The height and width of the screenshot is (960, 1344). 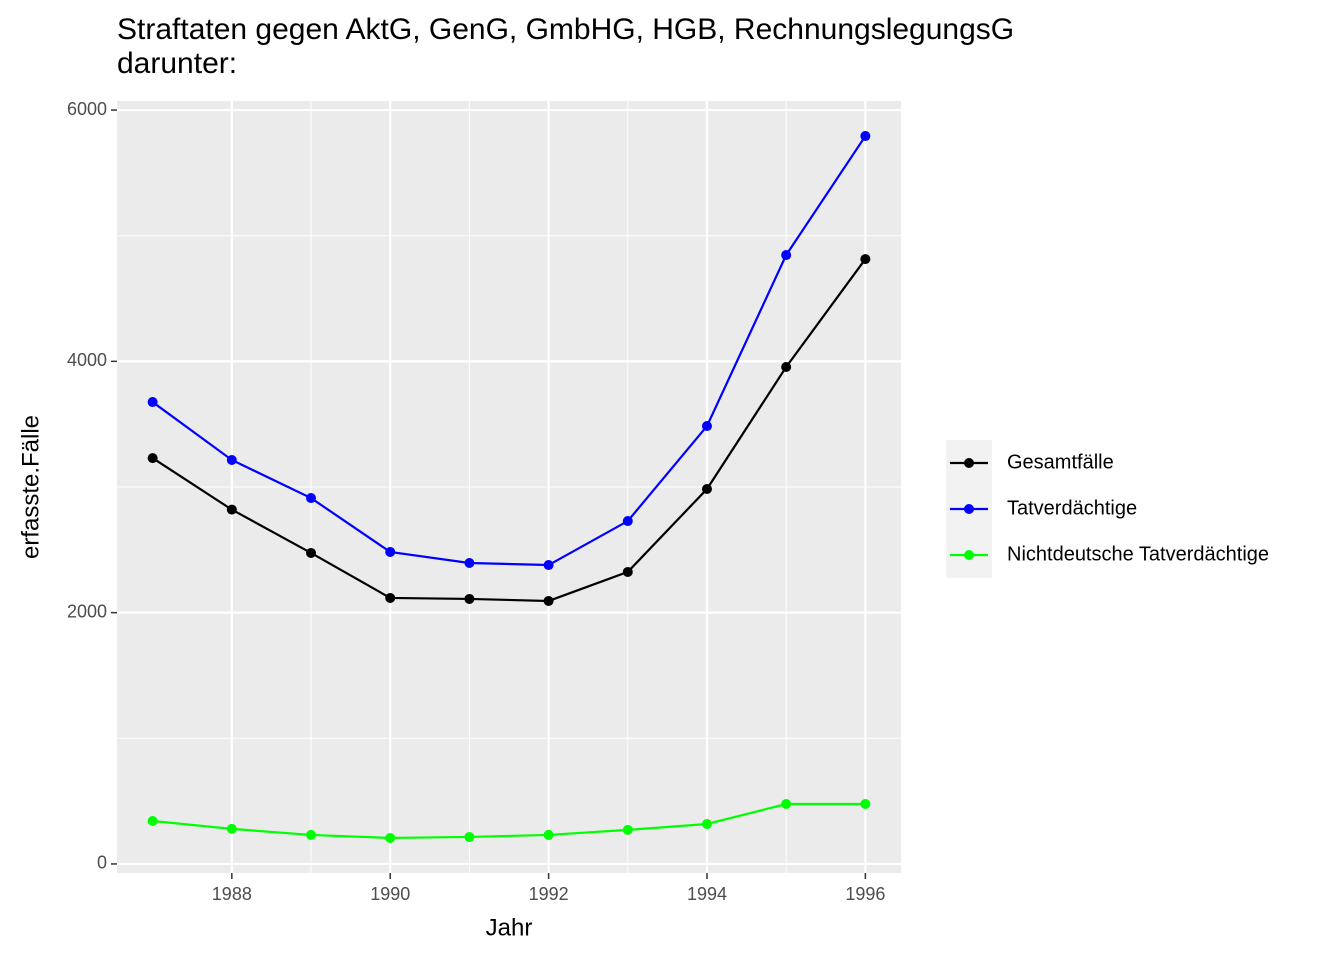 What do you see at coordinates (232, 894) in the screenshot?
I see `x-tick-label: 1988` at bounding box center [232, 894].